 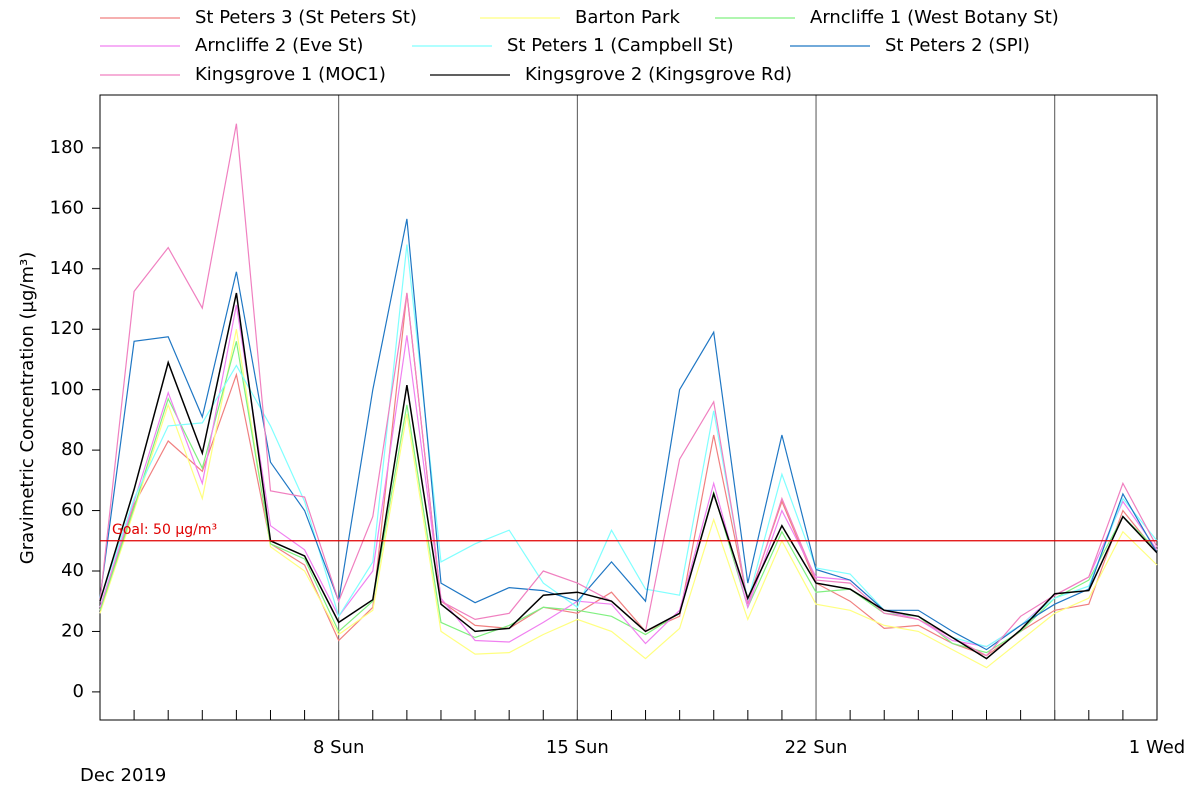 I want to click on legend-label: Kingsgrove 1 (MOC1), so click(x=290, y=74).